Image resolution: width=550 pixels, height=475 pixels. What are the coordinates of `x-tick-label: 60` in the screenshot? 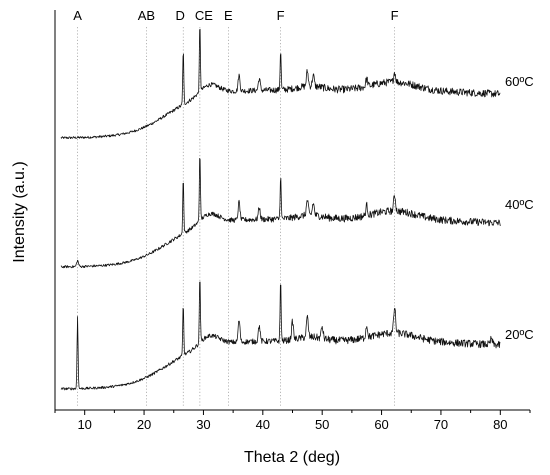 It's located at (381, 424).